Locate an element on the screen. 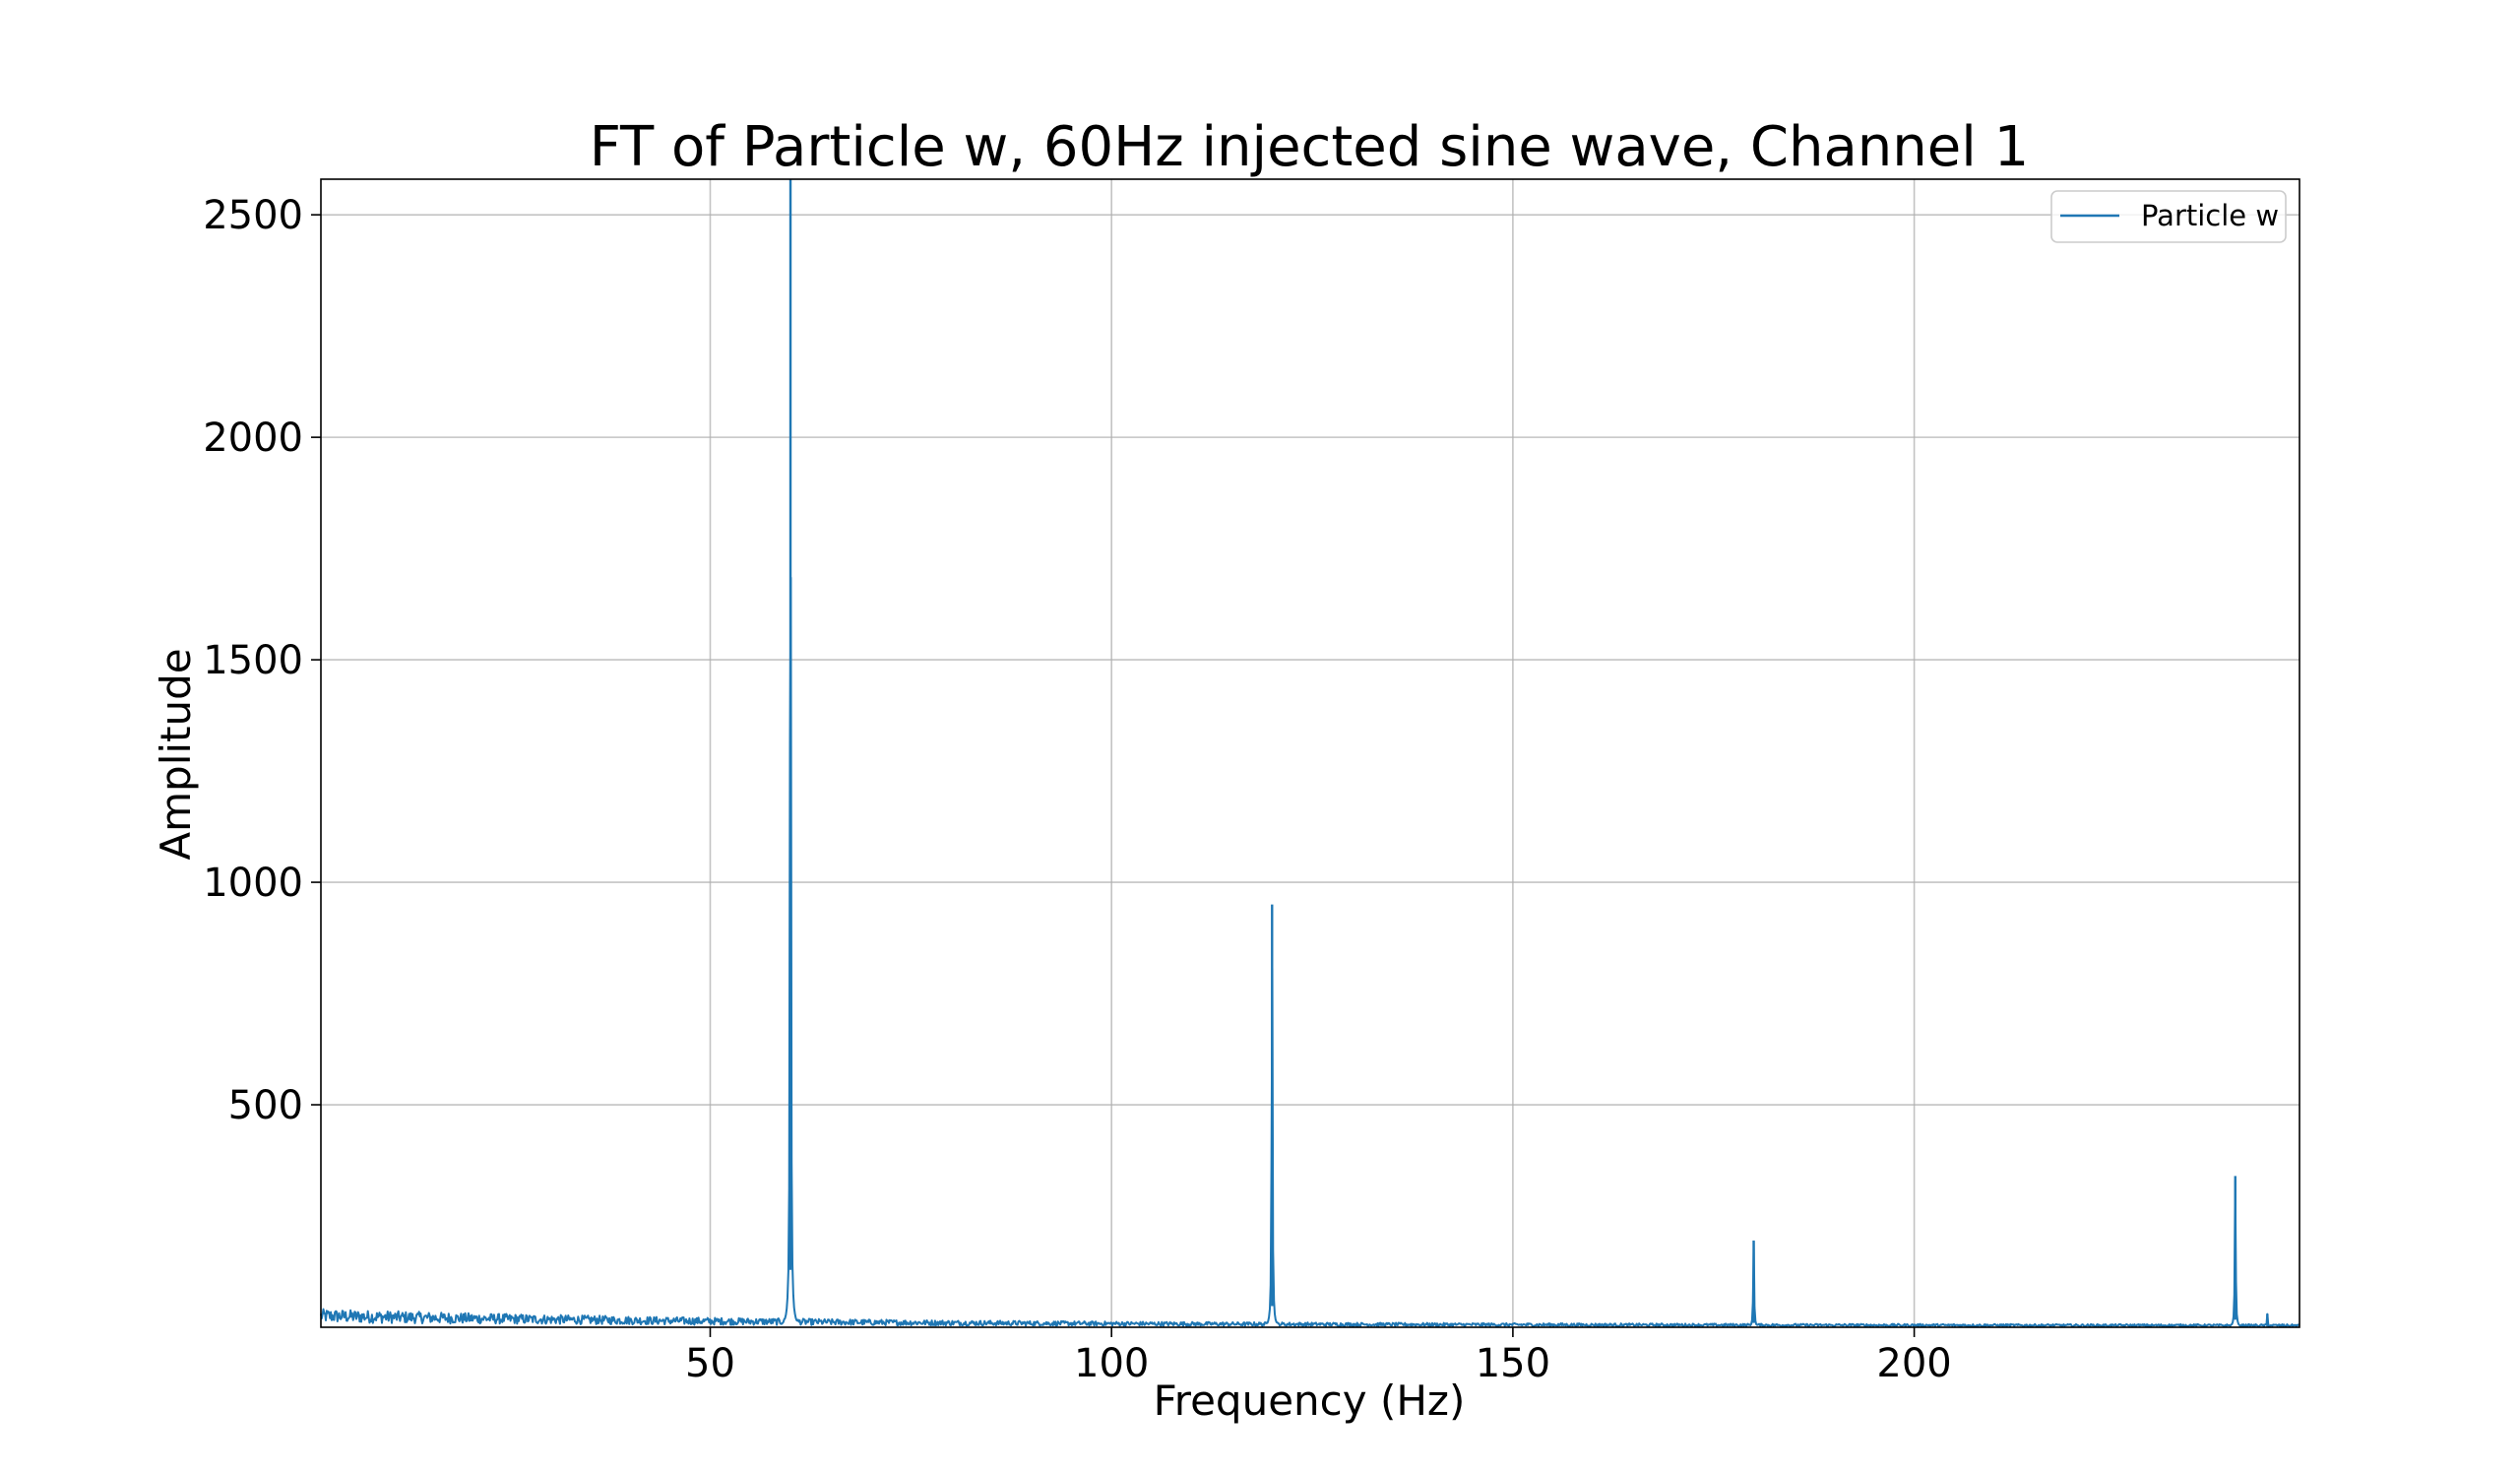 The width and height of the screenshot is (2520, 1472). y-axis-label: Amplitude is located at coordinates (176, 754).